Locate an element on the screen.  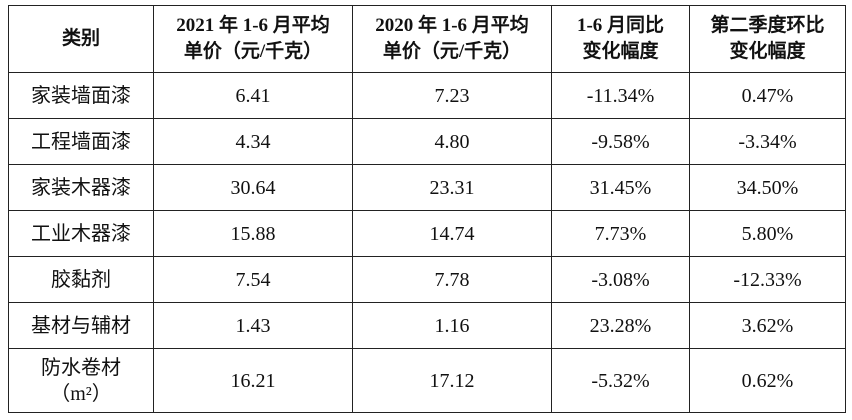
cell-line: 基材与辅材 is located at coordinates (81, 325).